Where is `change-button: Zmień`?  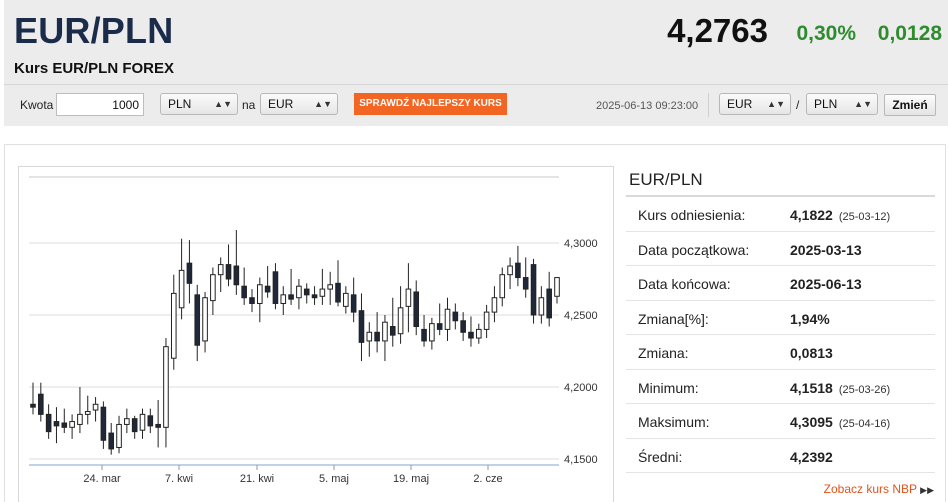
change-button: Zmień is located at coordinates (910, 105).